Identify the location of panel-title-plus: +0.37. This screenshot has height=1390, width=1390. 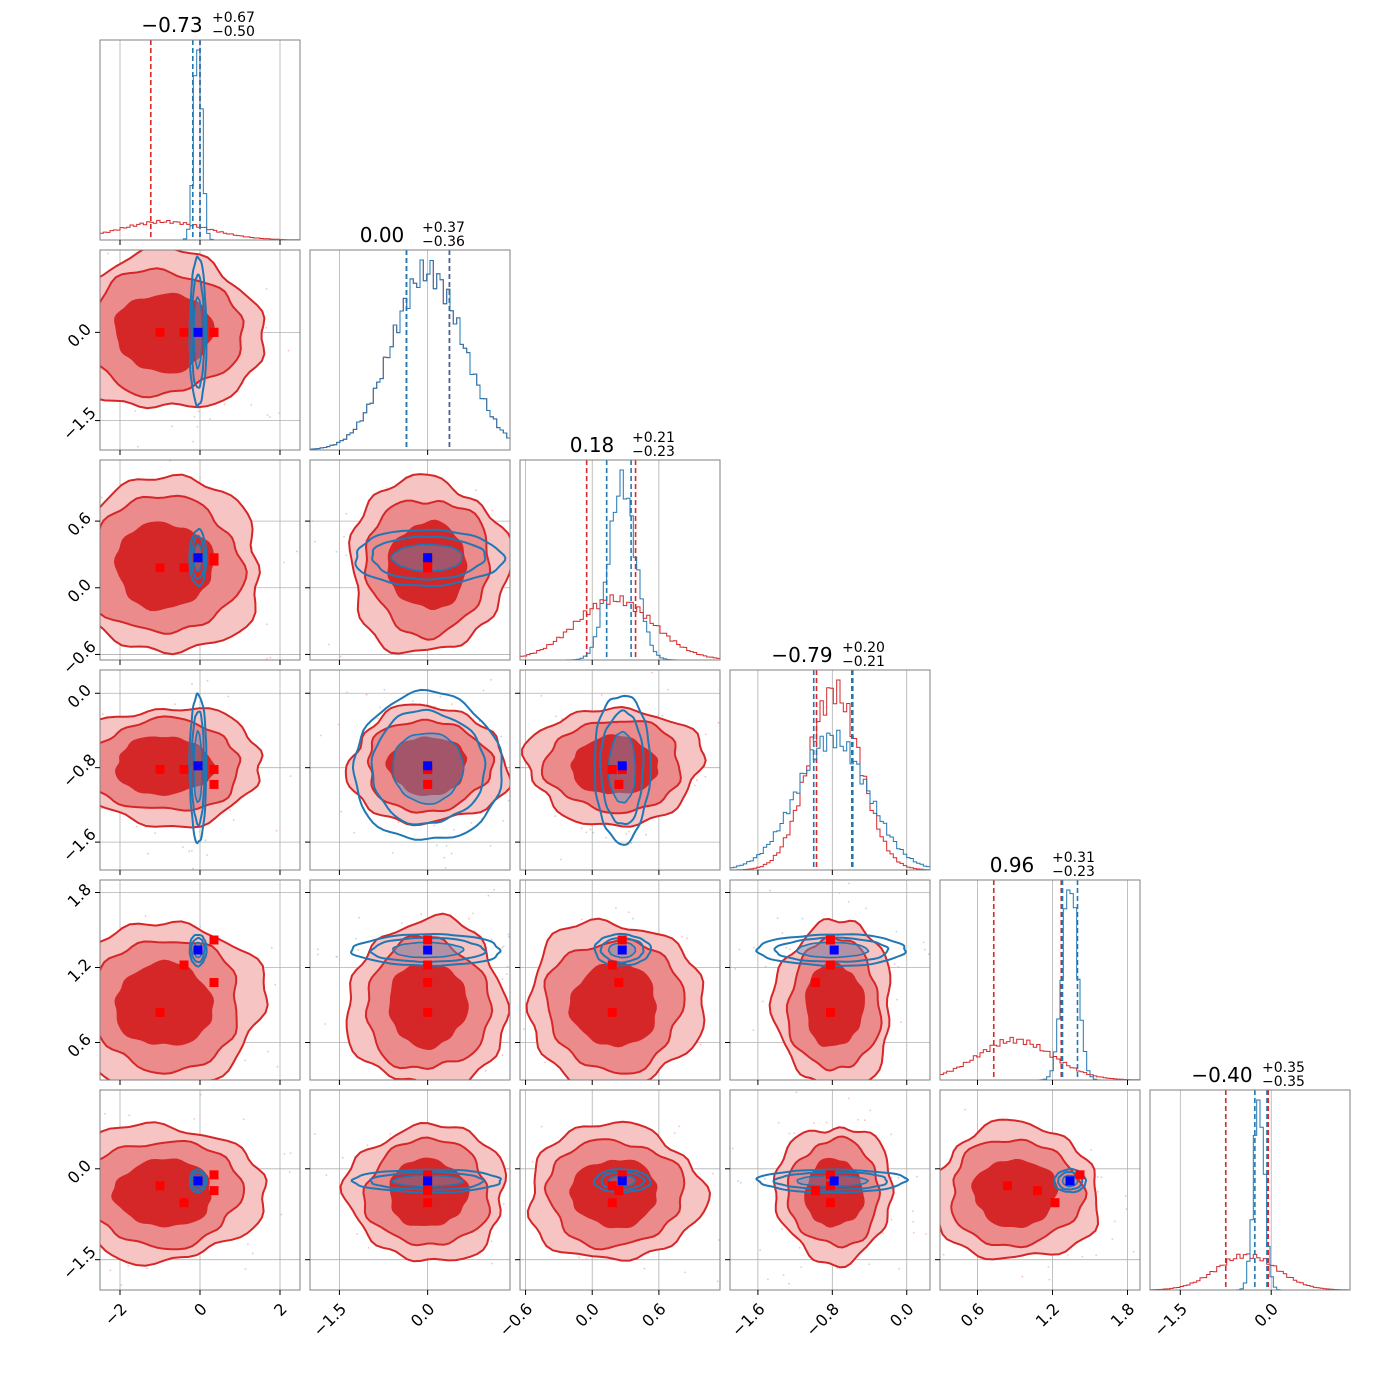
(443, 228).